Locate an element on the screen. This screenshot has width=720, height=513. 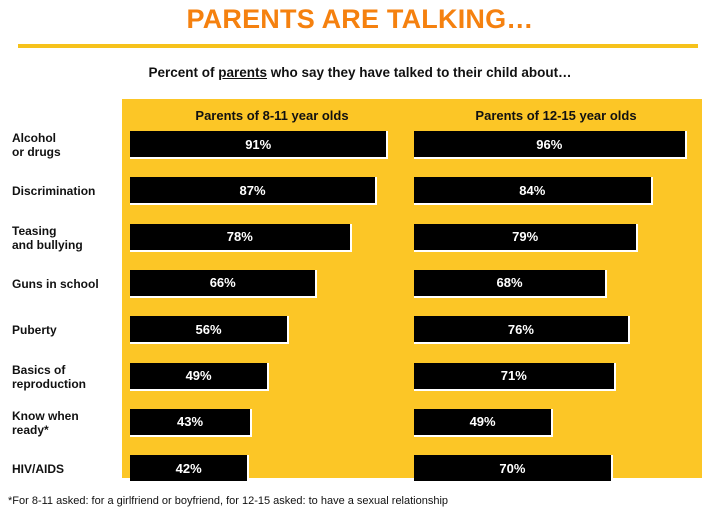
bar: 66% is located at coordinates (224, 283).